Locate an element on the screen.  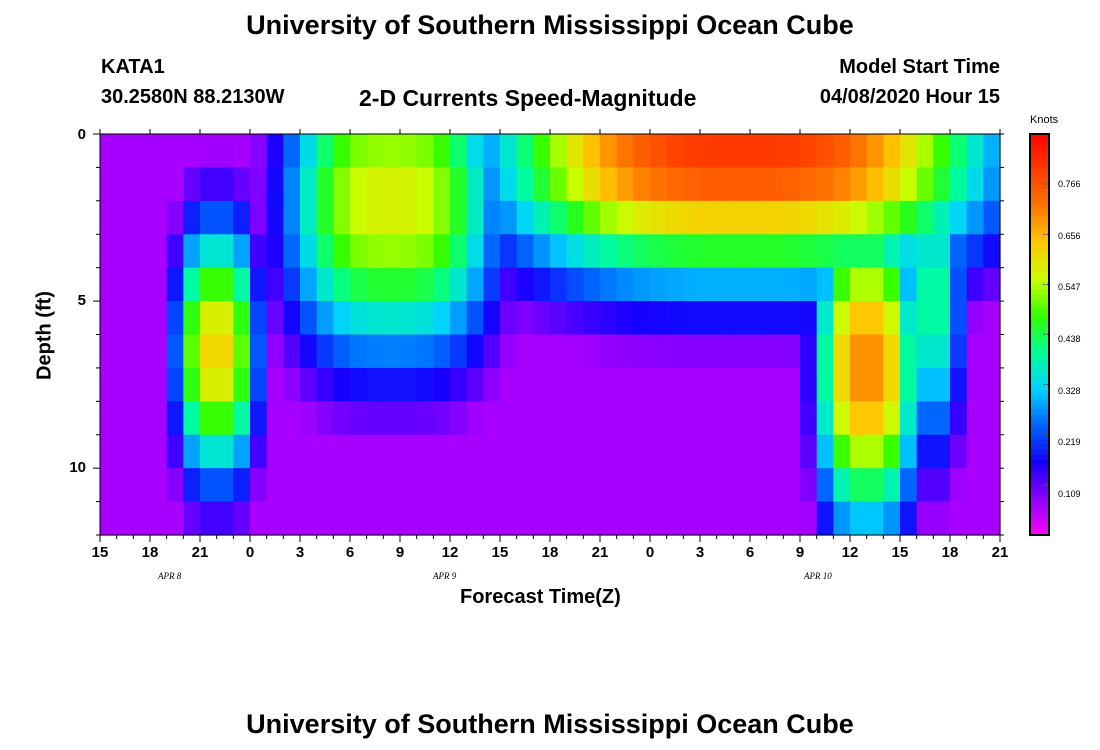
date-label: APR 10 is located at coordinates (818, 576).